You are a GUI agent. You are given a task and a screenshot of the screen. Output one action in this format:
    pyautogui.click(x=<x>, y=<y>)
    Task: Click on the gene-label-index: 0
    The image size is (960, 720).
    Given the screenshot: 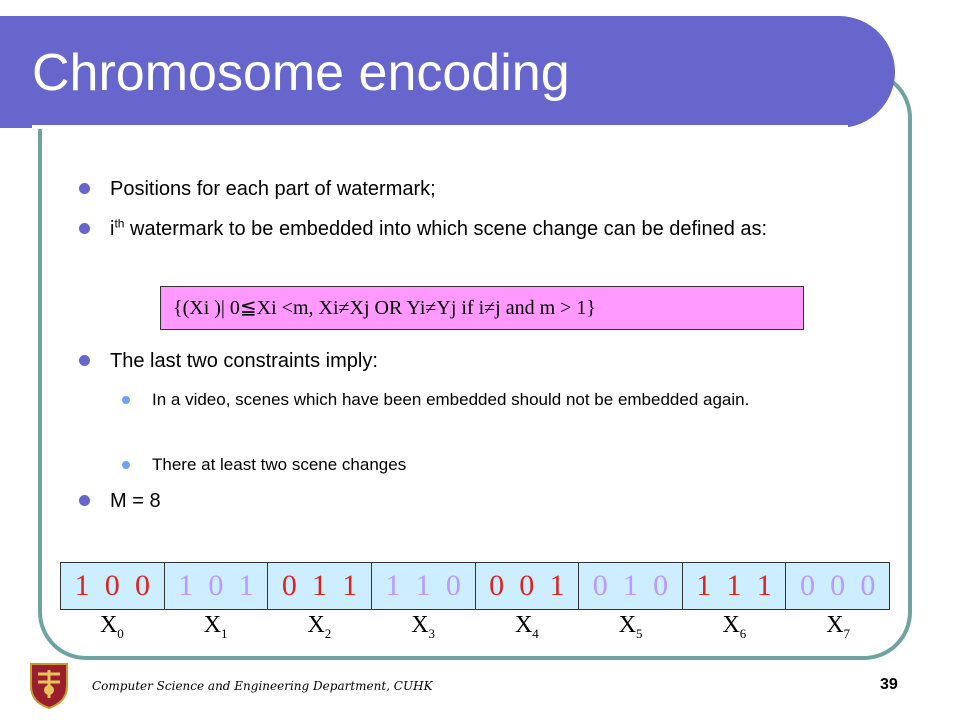 What is the action you would take?
    pyautogui.click(x=120, y=633)
    